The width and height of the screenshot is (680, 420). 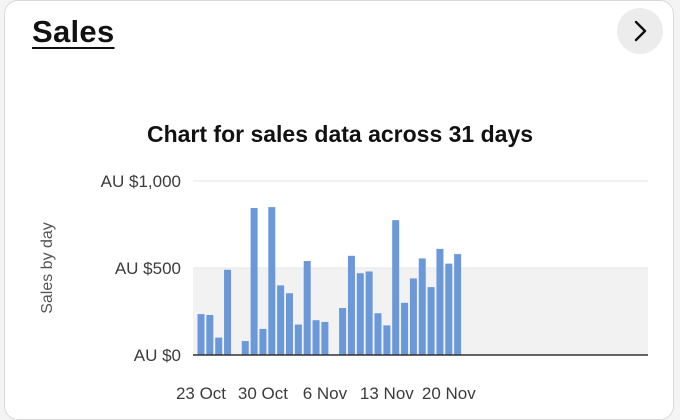 What do you see at coordinates (148, 268) in the screenshot?
I see `y-tick-label: AU $500` at bounding box center [148, 268].